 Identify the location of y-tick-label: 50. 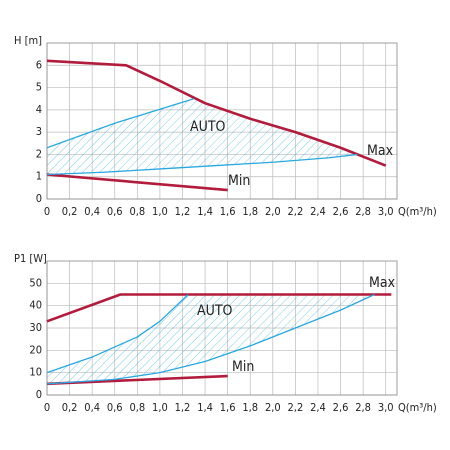
(35, 282).